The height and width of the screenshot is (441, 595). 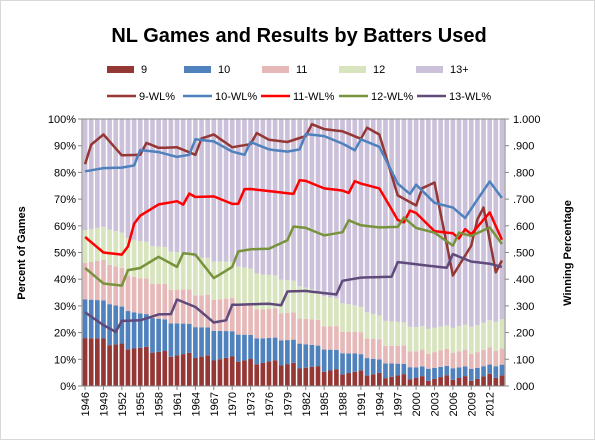 What do you see at coordinates (171, 306) in the screenshot?
I see `bar-segment-11-1960` at bounding box center [171, 306].